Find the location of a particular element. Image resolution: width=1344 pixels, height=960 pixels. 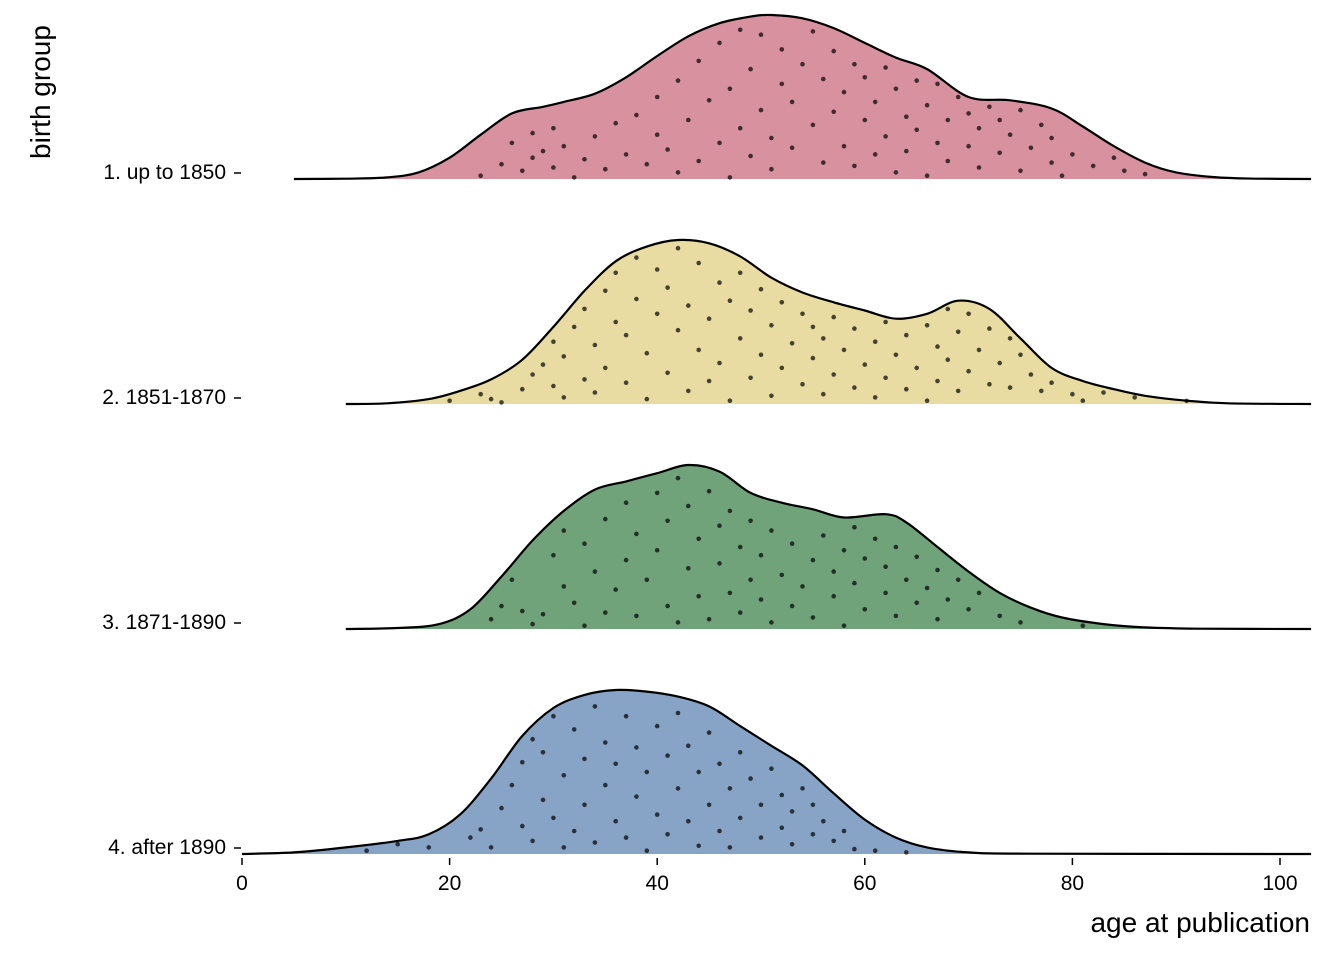

y-tick-label: 4. after 1890 is located at coordinates (167, 847).